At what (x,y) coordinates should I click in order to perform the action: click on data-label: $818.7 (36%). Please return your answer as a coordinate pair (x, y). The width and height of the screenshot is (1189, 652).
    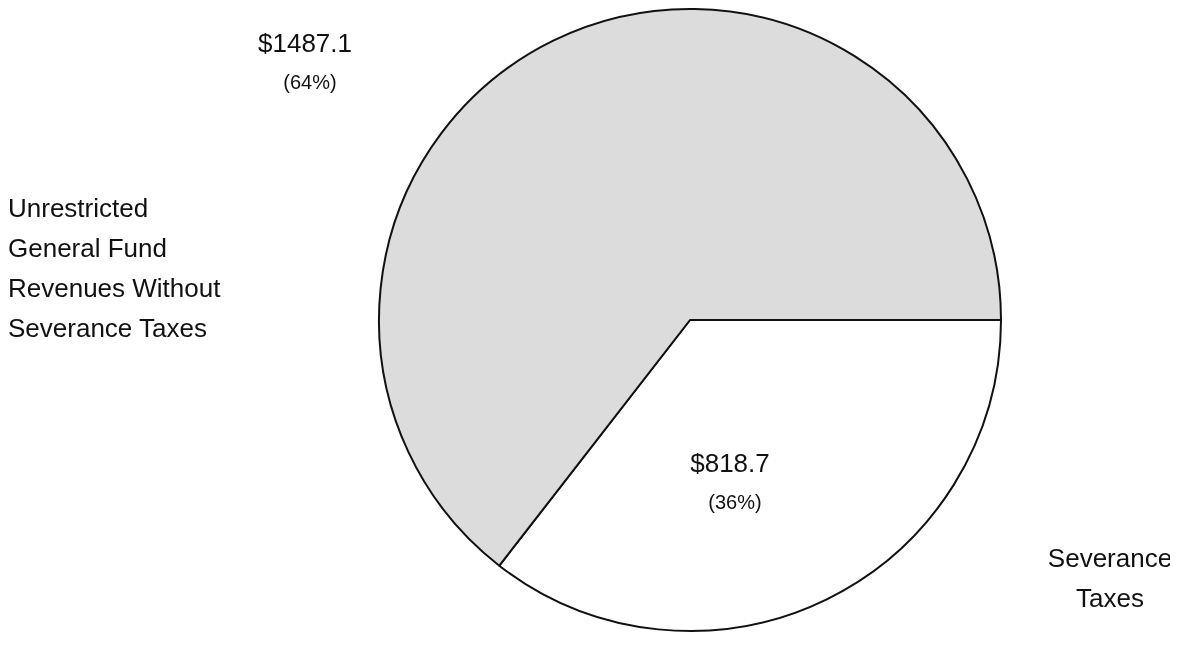
    Looking at the image, I should click on (730, 480).